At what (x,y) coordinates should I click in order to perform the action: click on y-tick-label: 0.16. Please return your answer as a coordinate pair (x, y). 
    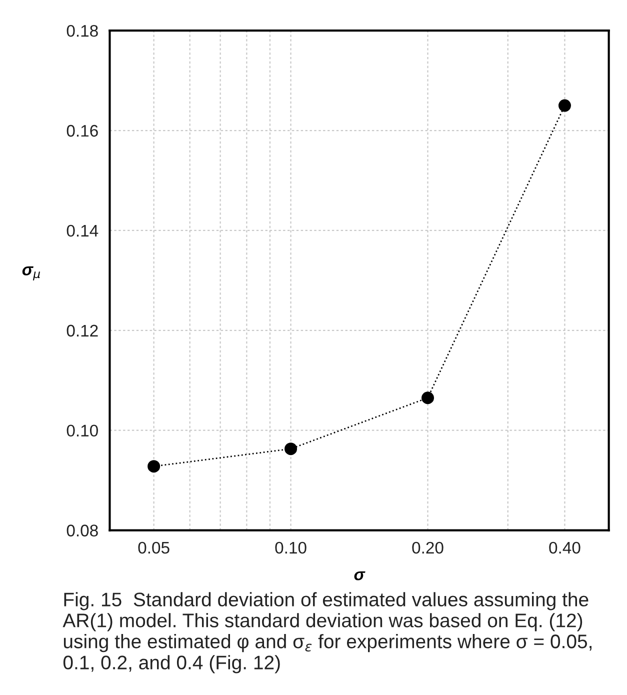
    Looking at the image, I should click on (82, 130).